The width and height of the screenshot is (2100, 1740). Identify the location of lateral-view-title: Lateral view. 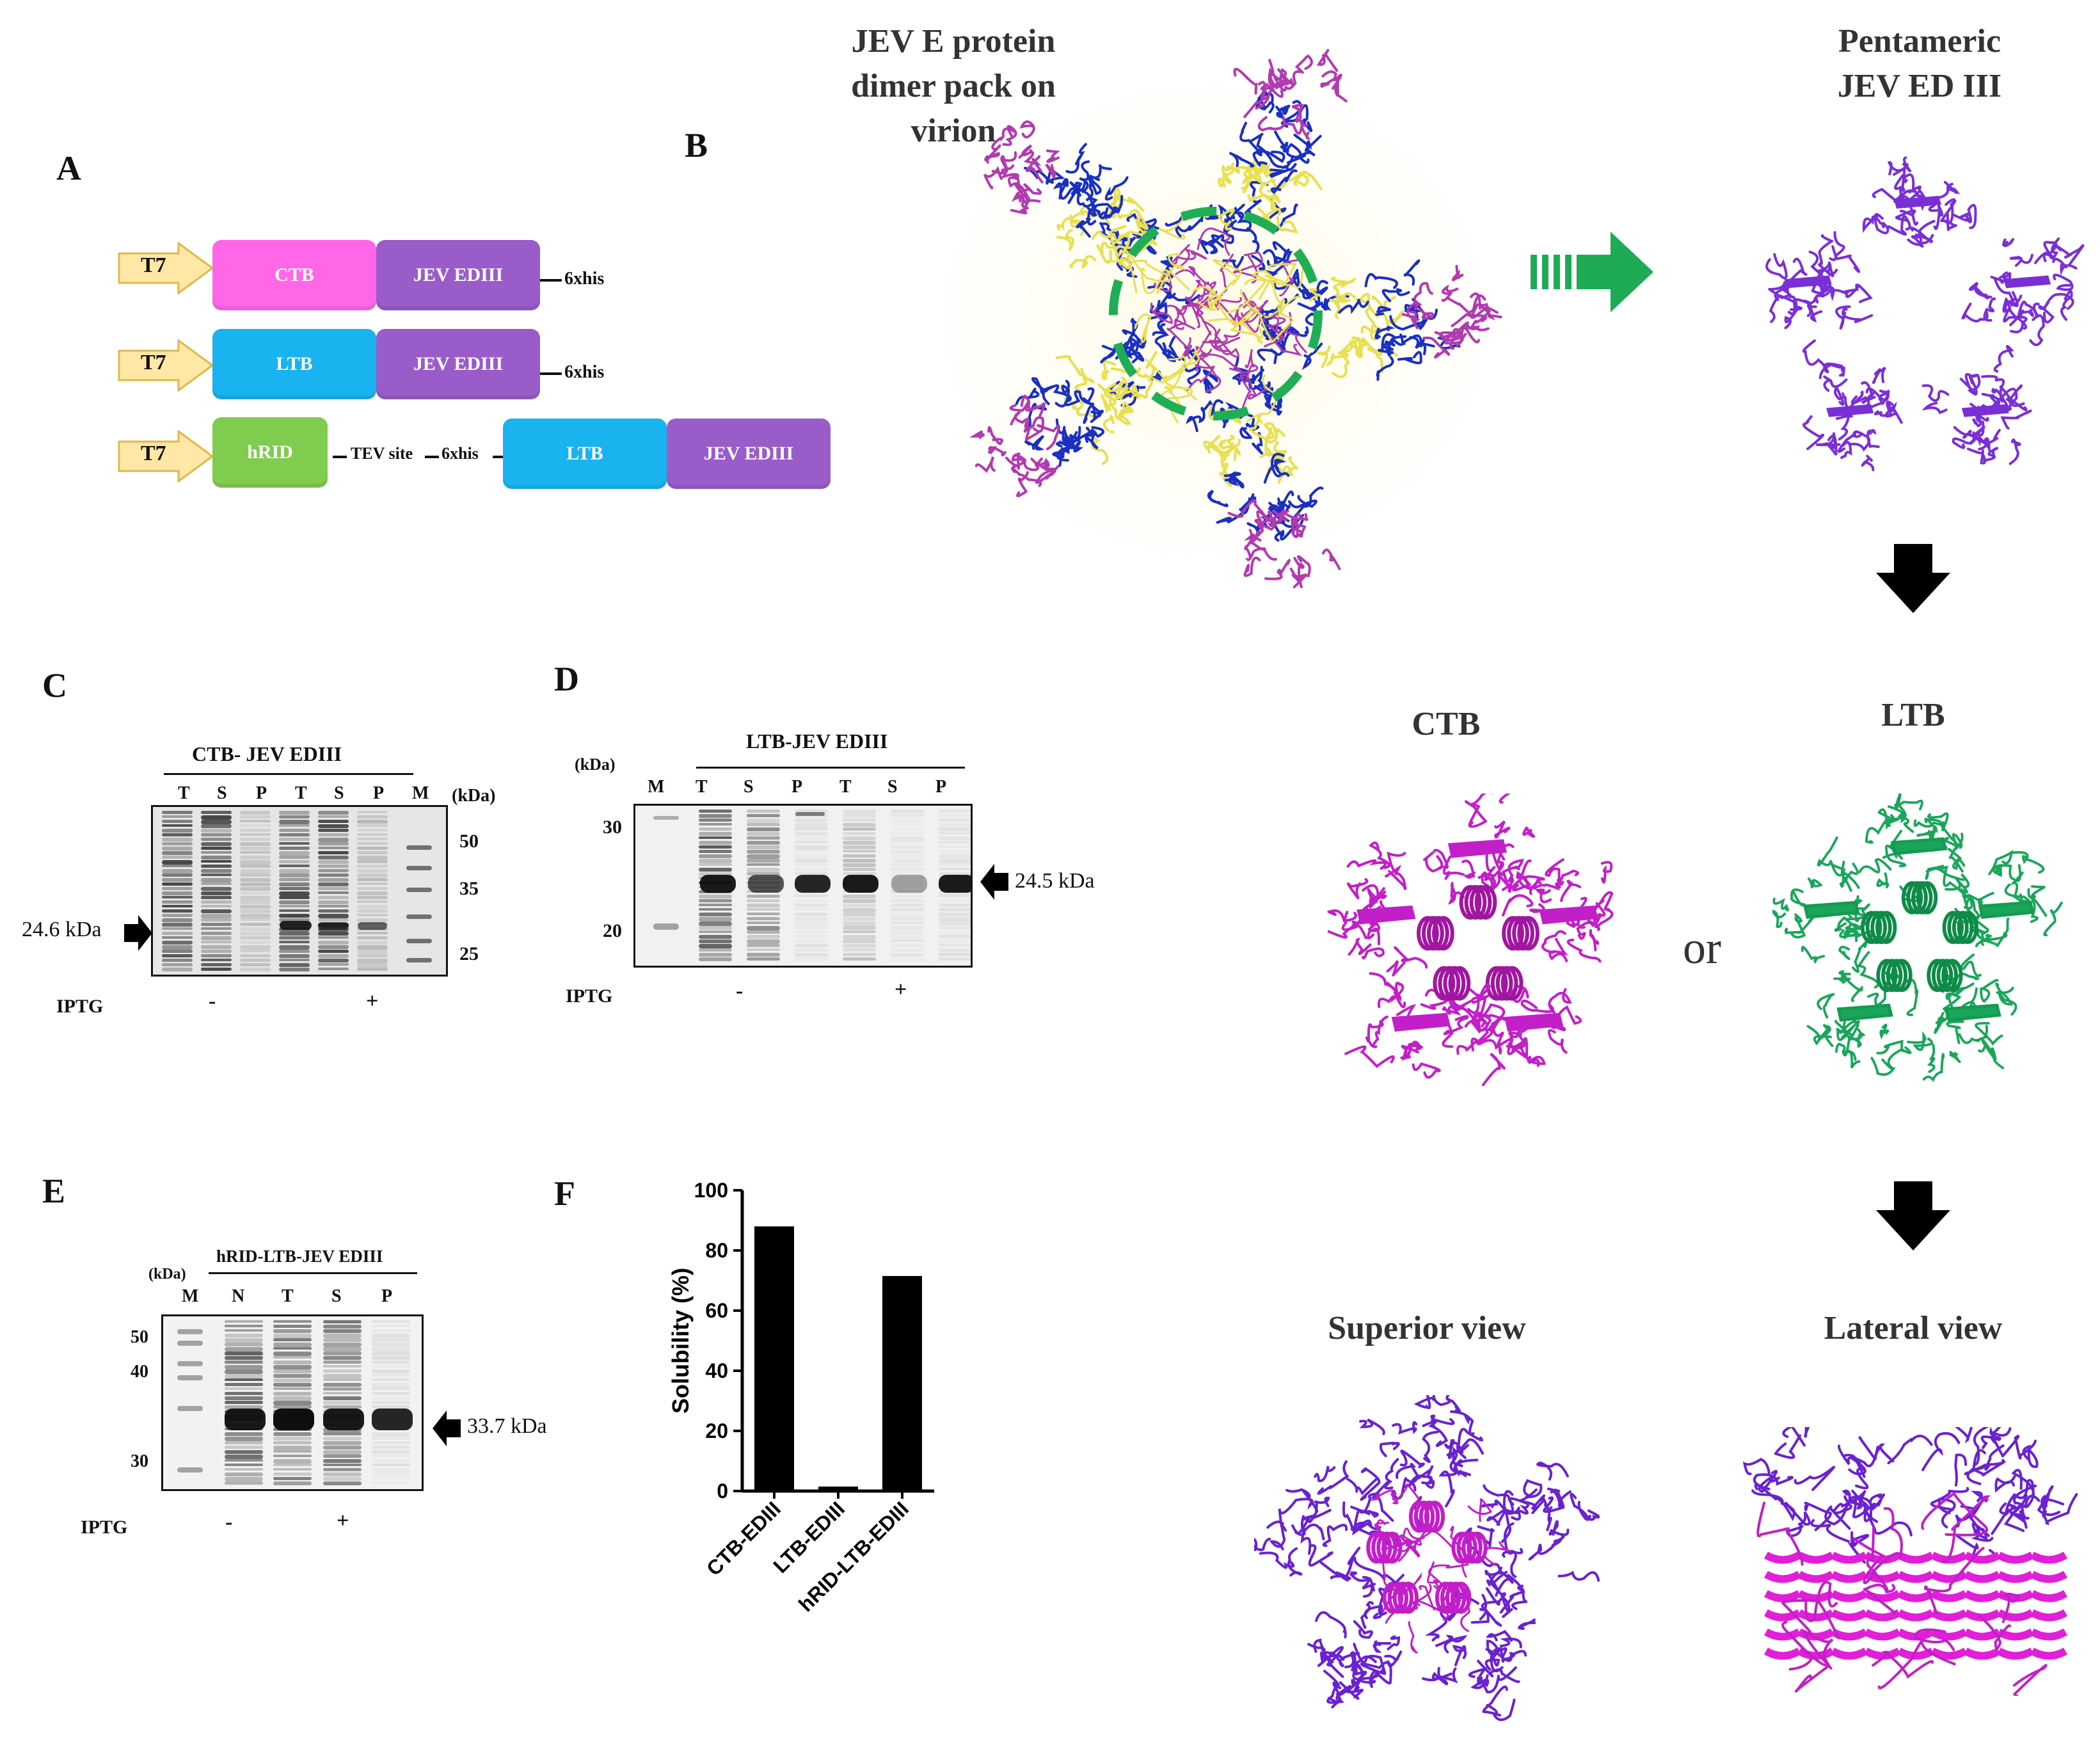
(1914, 1328).